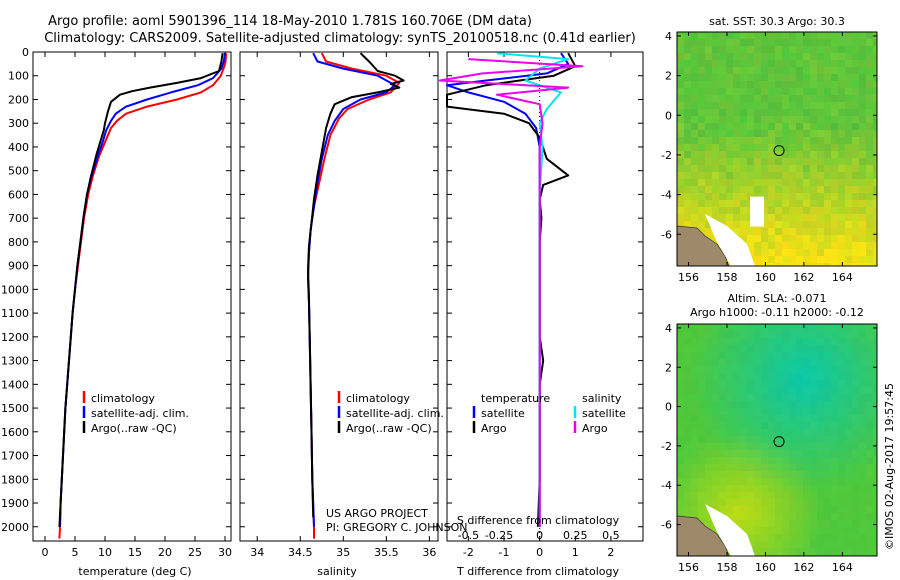  Describe the element at coordinates (18, 76) in the screenshot. I see `y-tick-label: 100` at that location.